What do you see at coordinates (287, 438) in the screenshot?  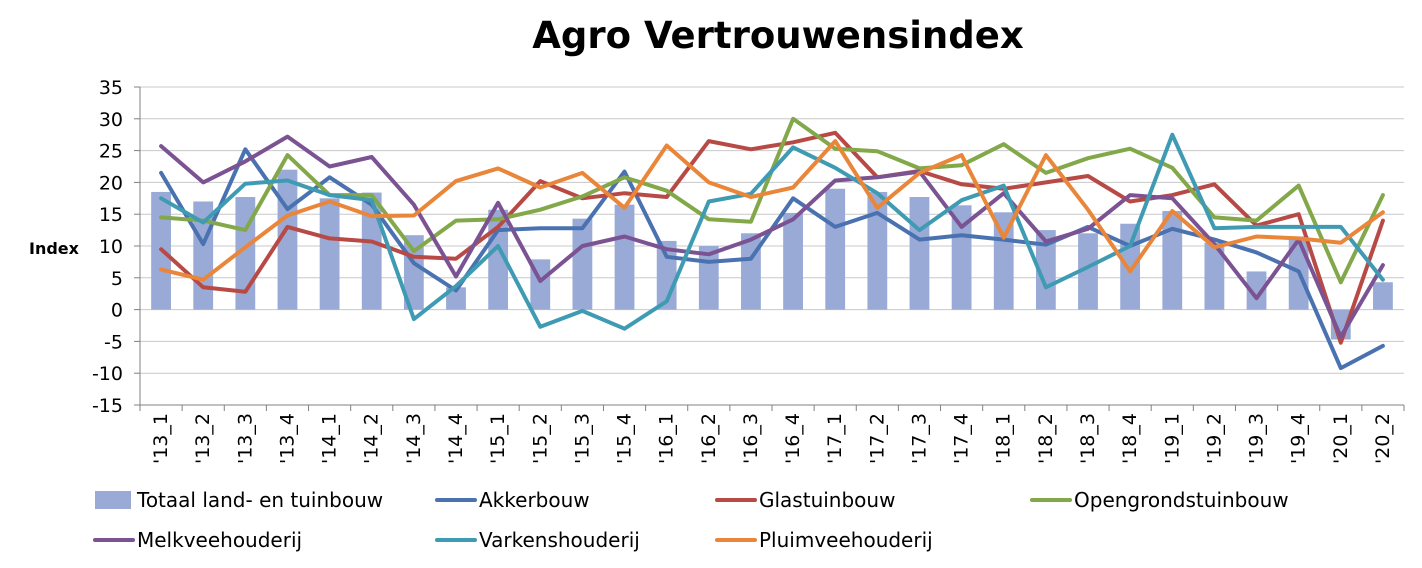 I see `x-tick-label: '13_4` at bounding box center [287, 438].